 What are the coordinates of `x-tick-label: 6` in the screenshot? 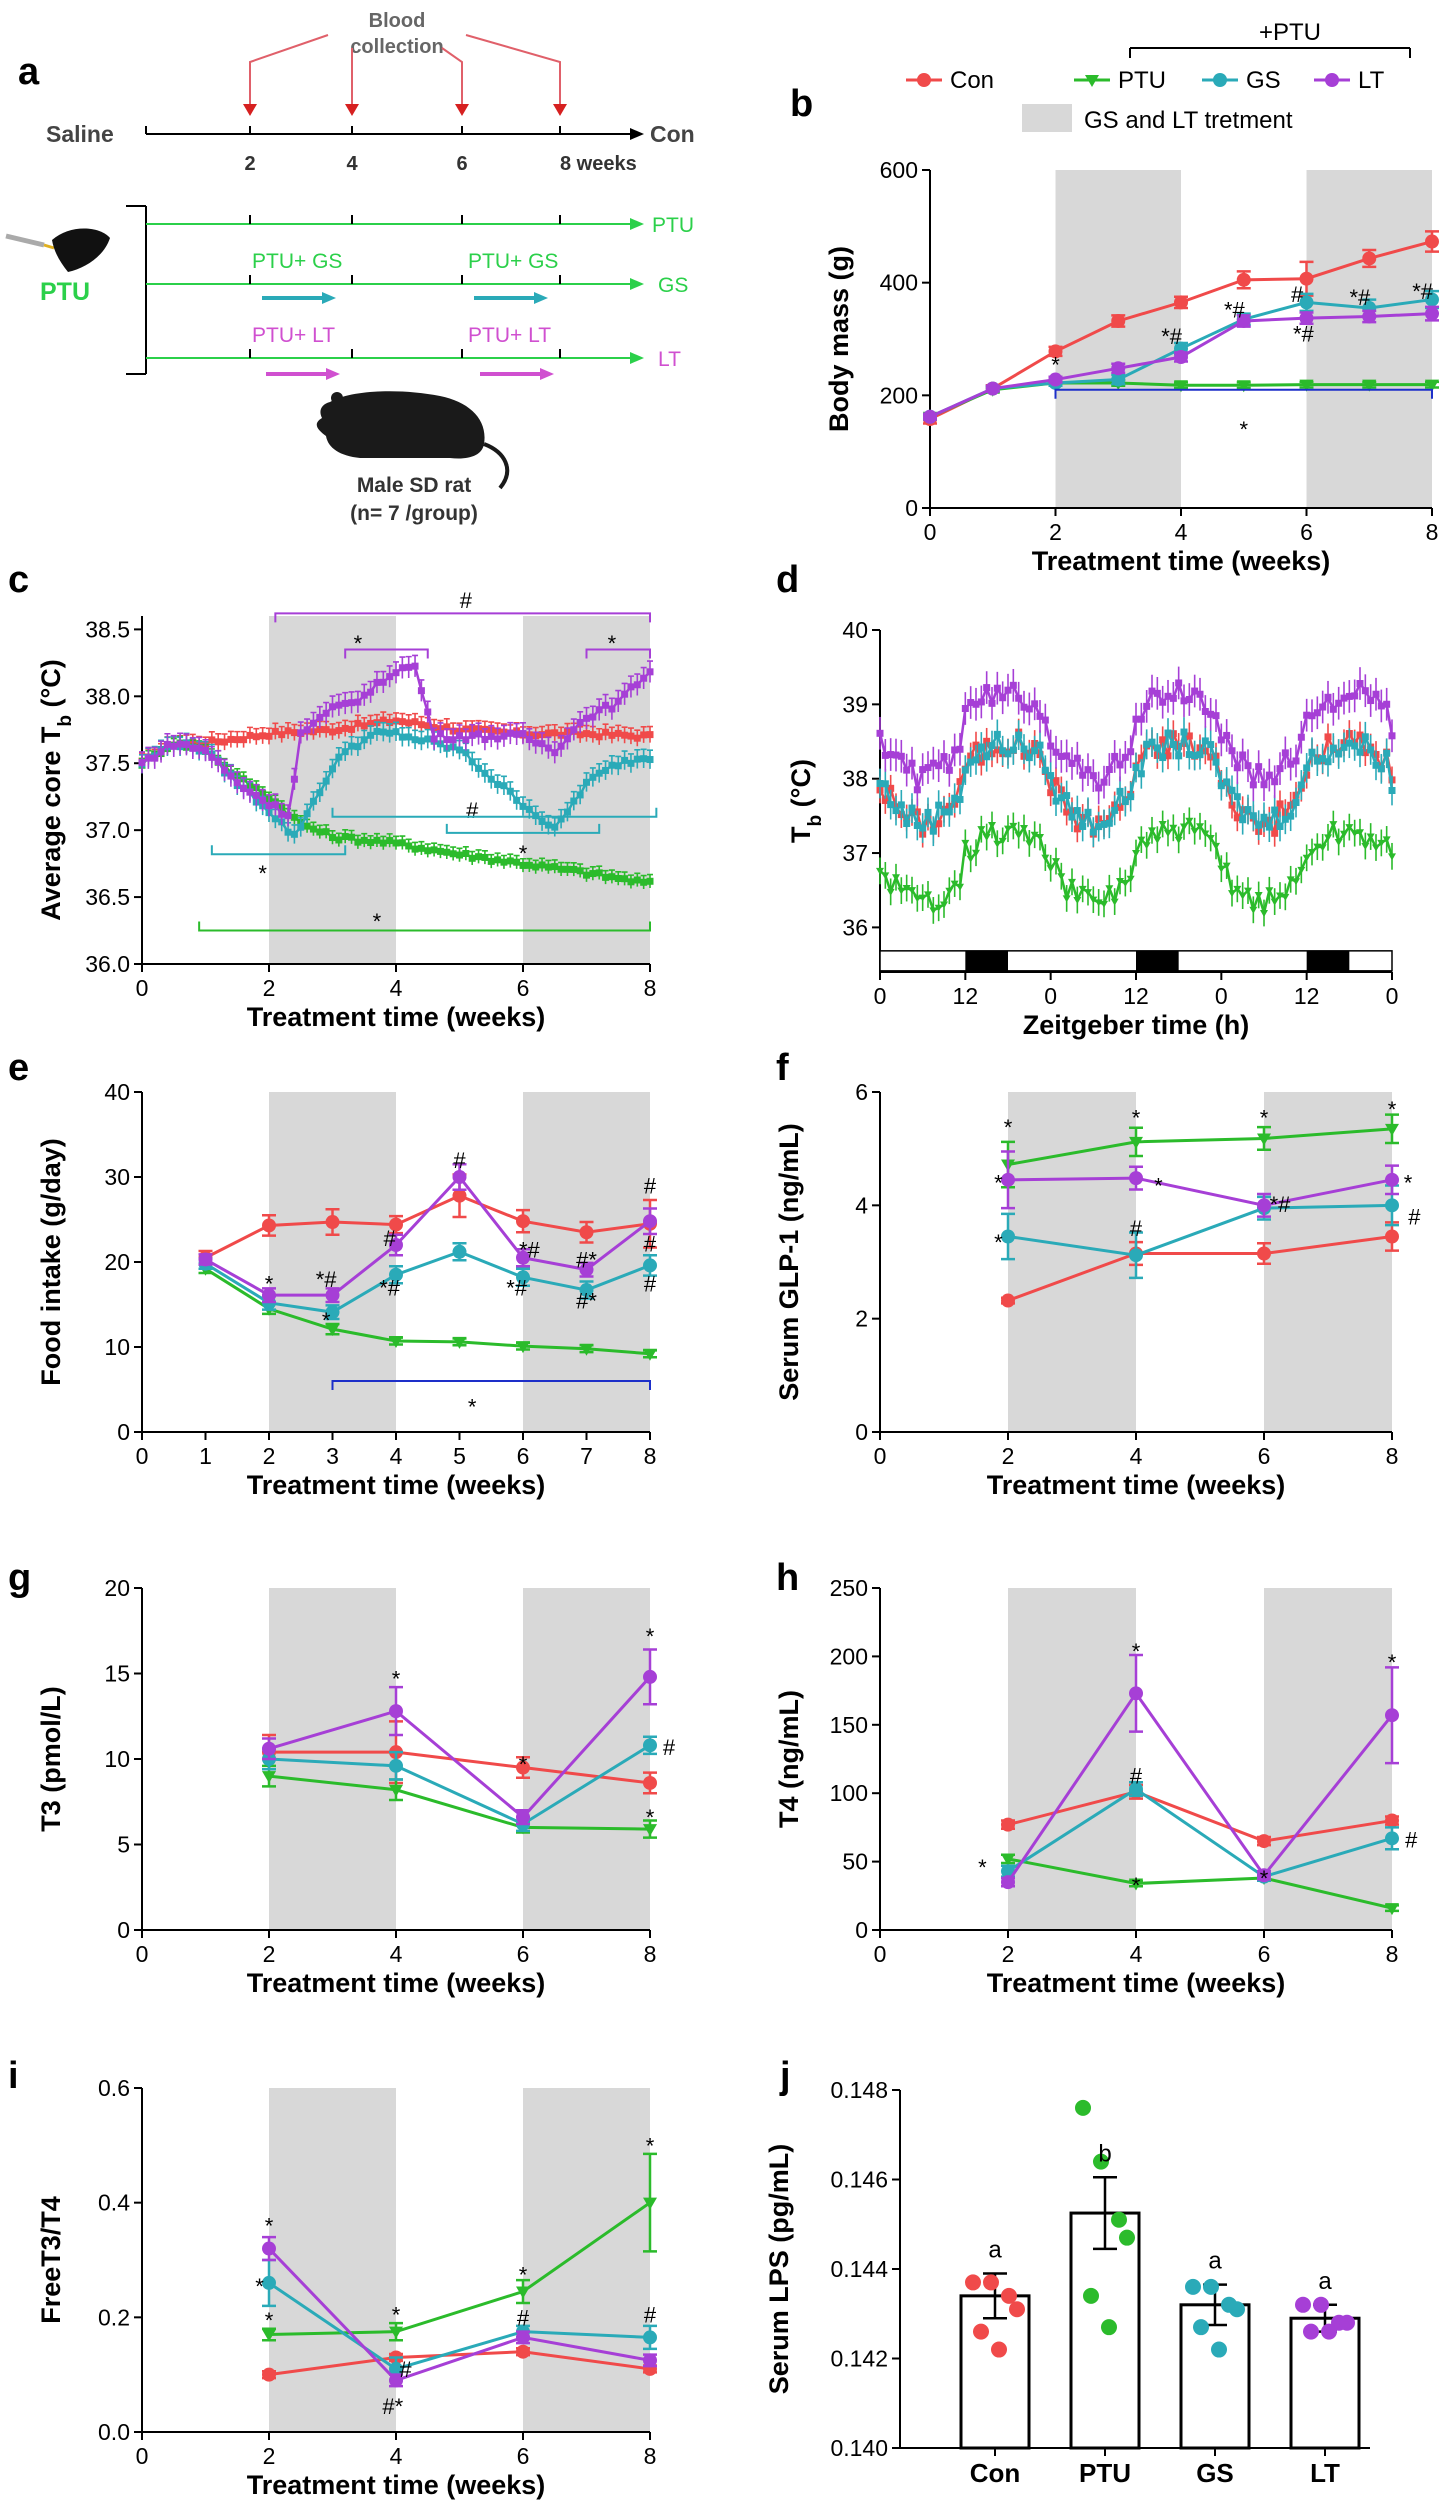 It's located at (523, 2456).